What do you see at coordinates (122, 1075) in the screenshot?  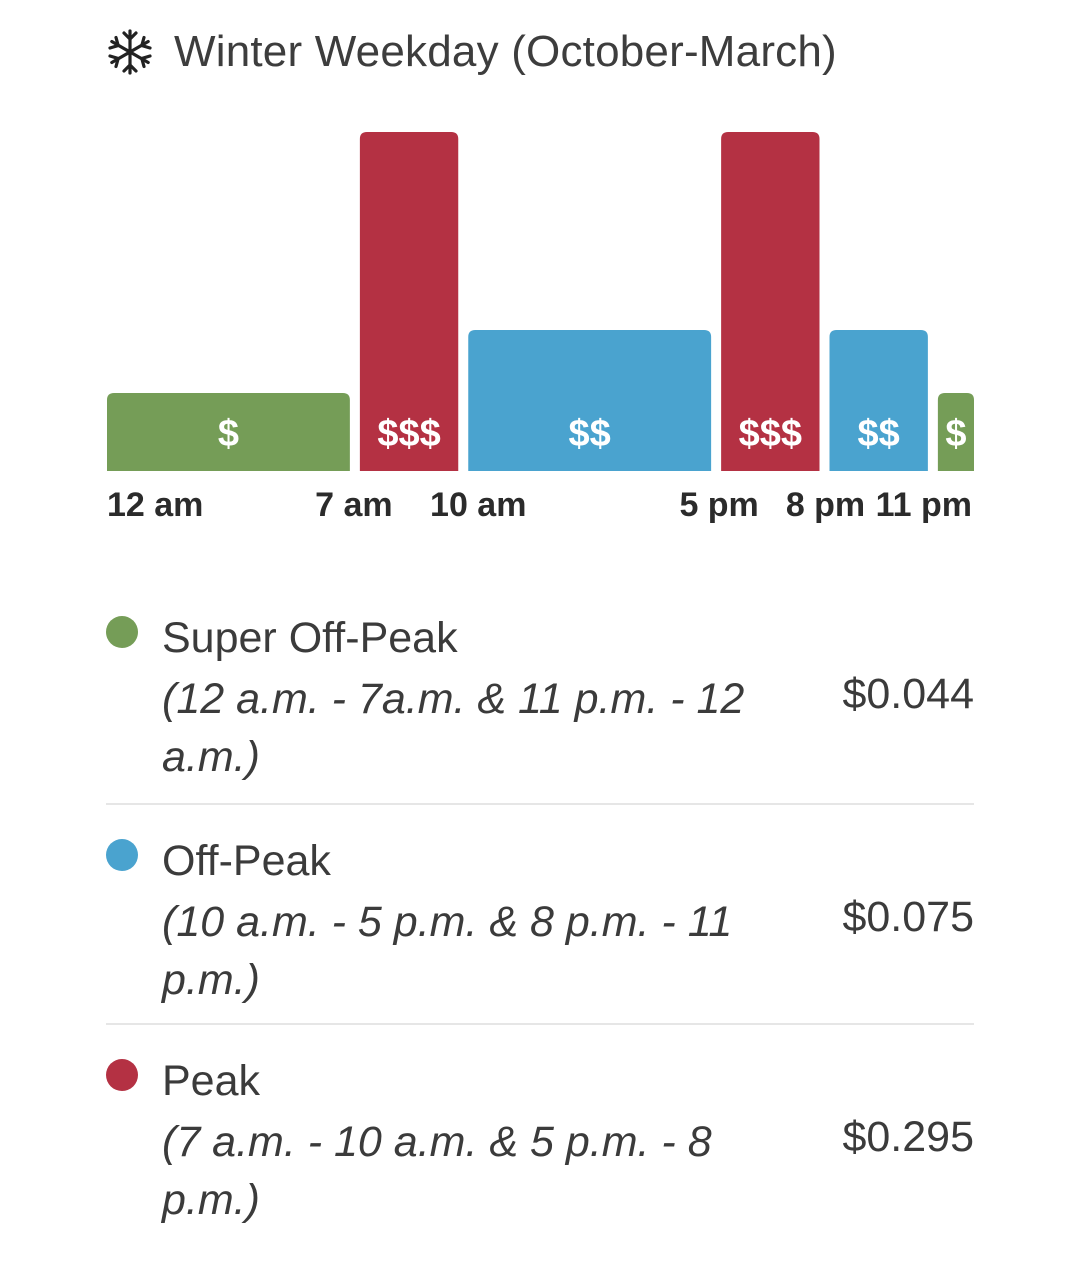 I see `peak-dot` at bounding box center [122, 1075].